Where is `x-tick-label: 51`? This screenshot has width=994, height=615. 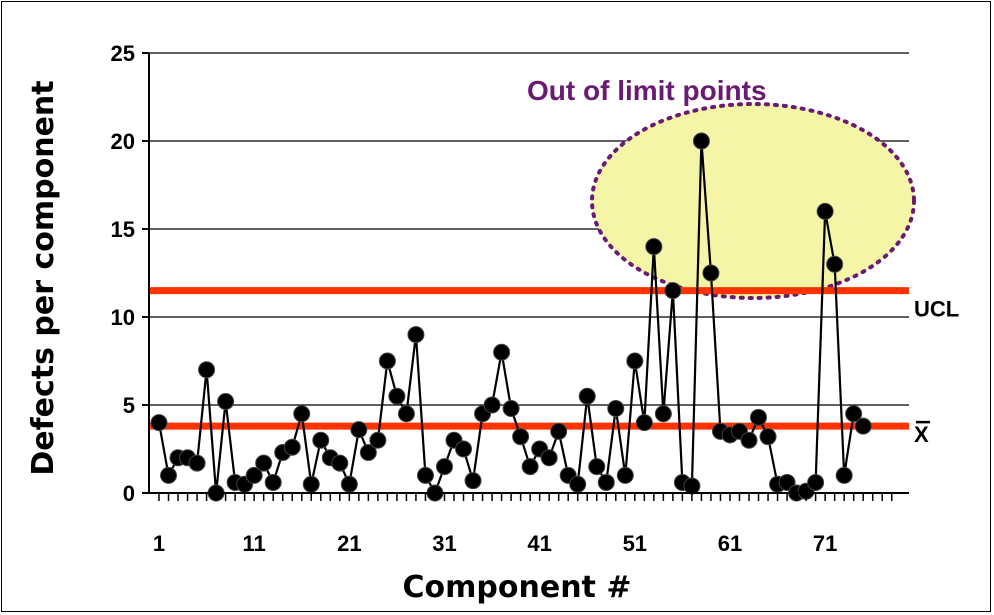
x-tick-label: 51 is located at coordinates (635, 543).